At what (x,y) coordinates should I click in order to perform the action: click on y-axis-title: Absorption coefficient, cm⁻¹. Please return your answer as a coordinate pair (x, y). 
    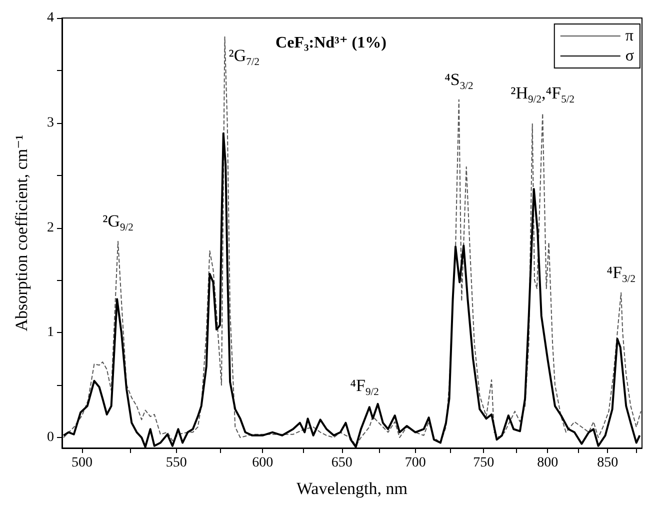
    Looking at the image, I should click on (21, 233).